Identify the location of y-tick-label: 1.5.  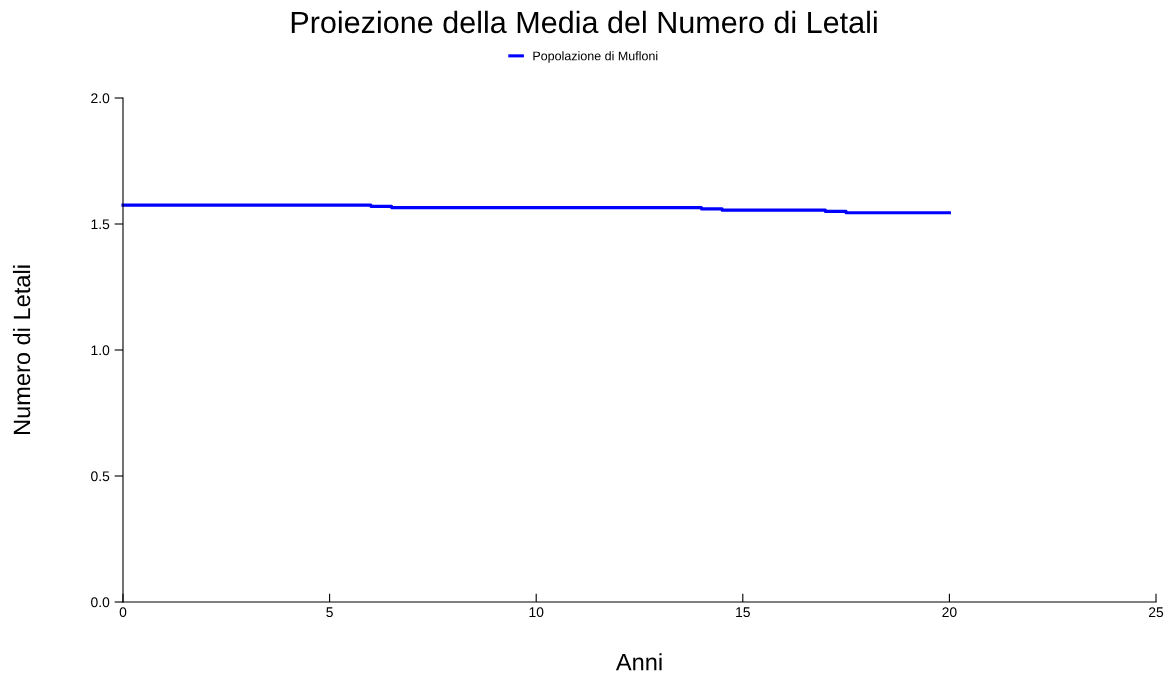
(100, 224).